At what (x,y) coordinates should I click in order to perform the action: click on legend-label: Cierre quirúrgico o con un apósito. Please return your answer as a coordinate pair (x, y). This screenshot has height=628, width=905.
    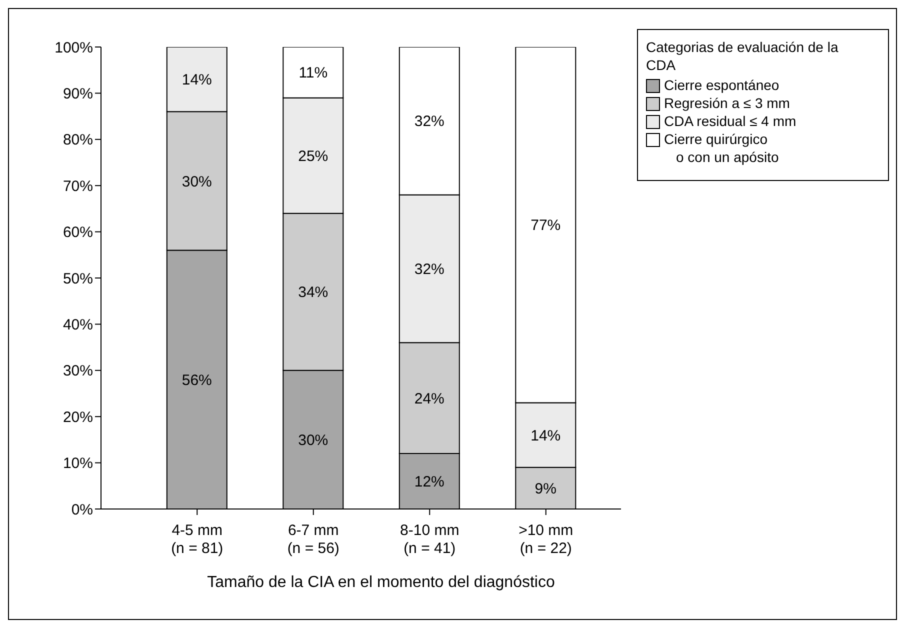
    Looking at the image, I should click on (721, 148).